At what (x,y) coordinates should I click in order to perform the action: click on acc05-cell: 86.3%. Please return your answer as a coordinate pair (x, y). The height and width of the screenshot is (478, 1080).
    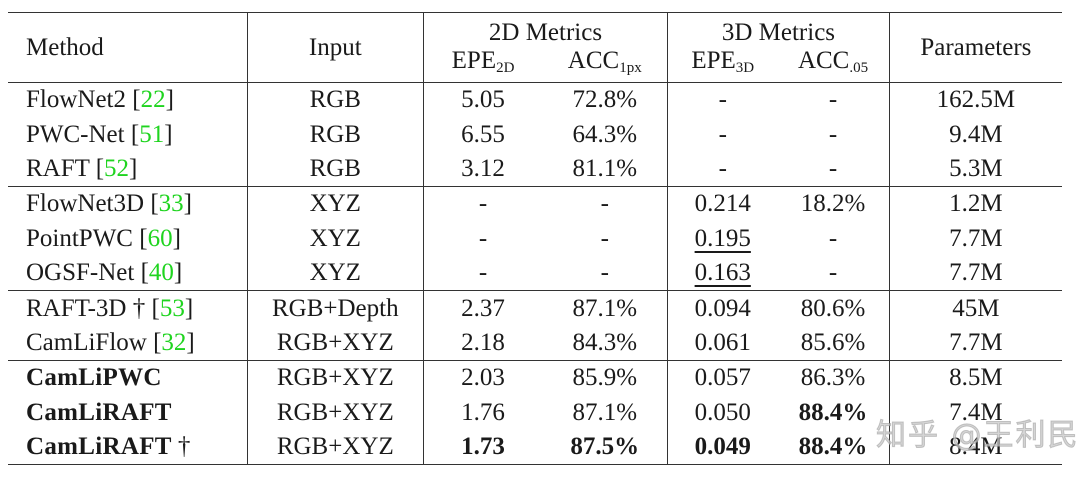
    Looking at the image, I should click on (833, 378).